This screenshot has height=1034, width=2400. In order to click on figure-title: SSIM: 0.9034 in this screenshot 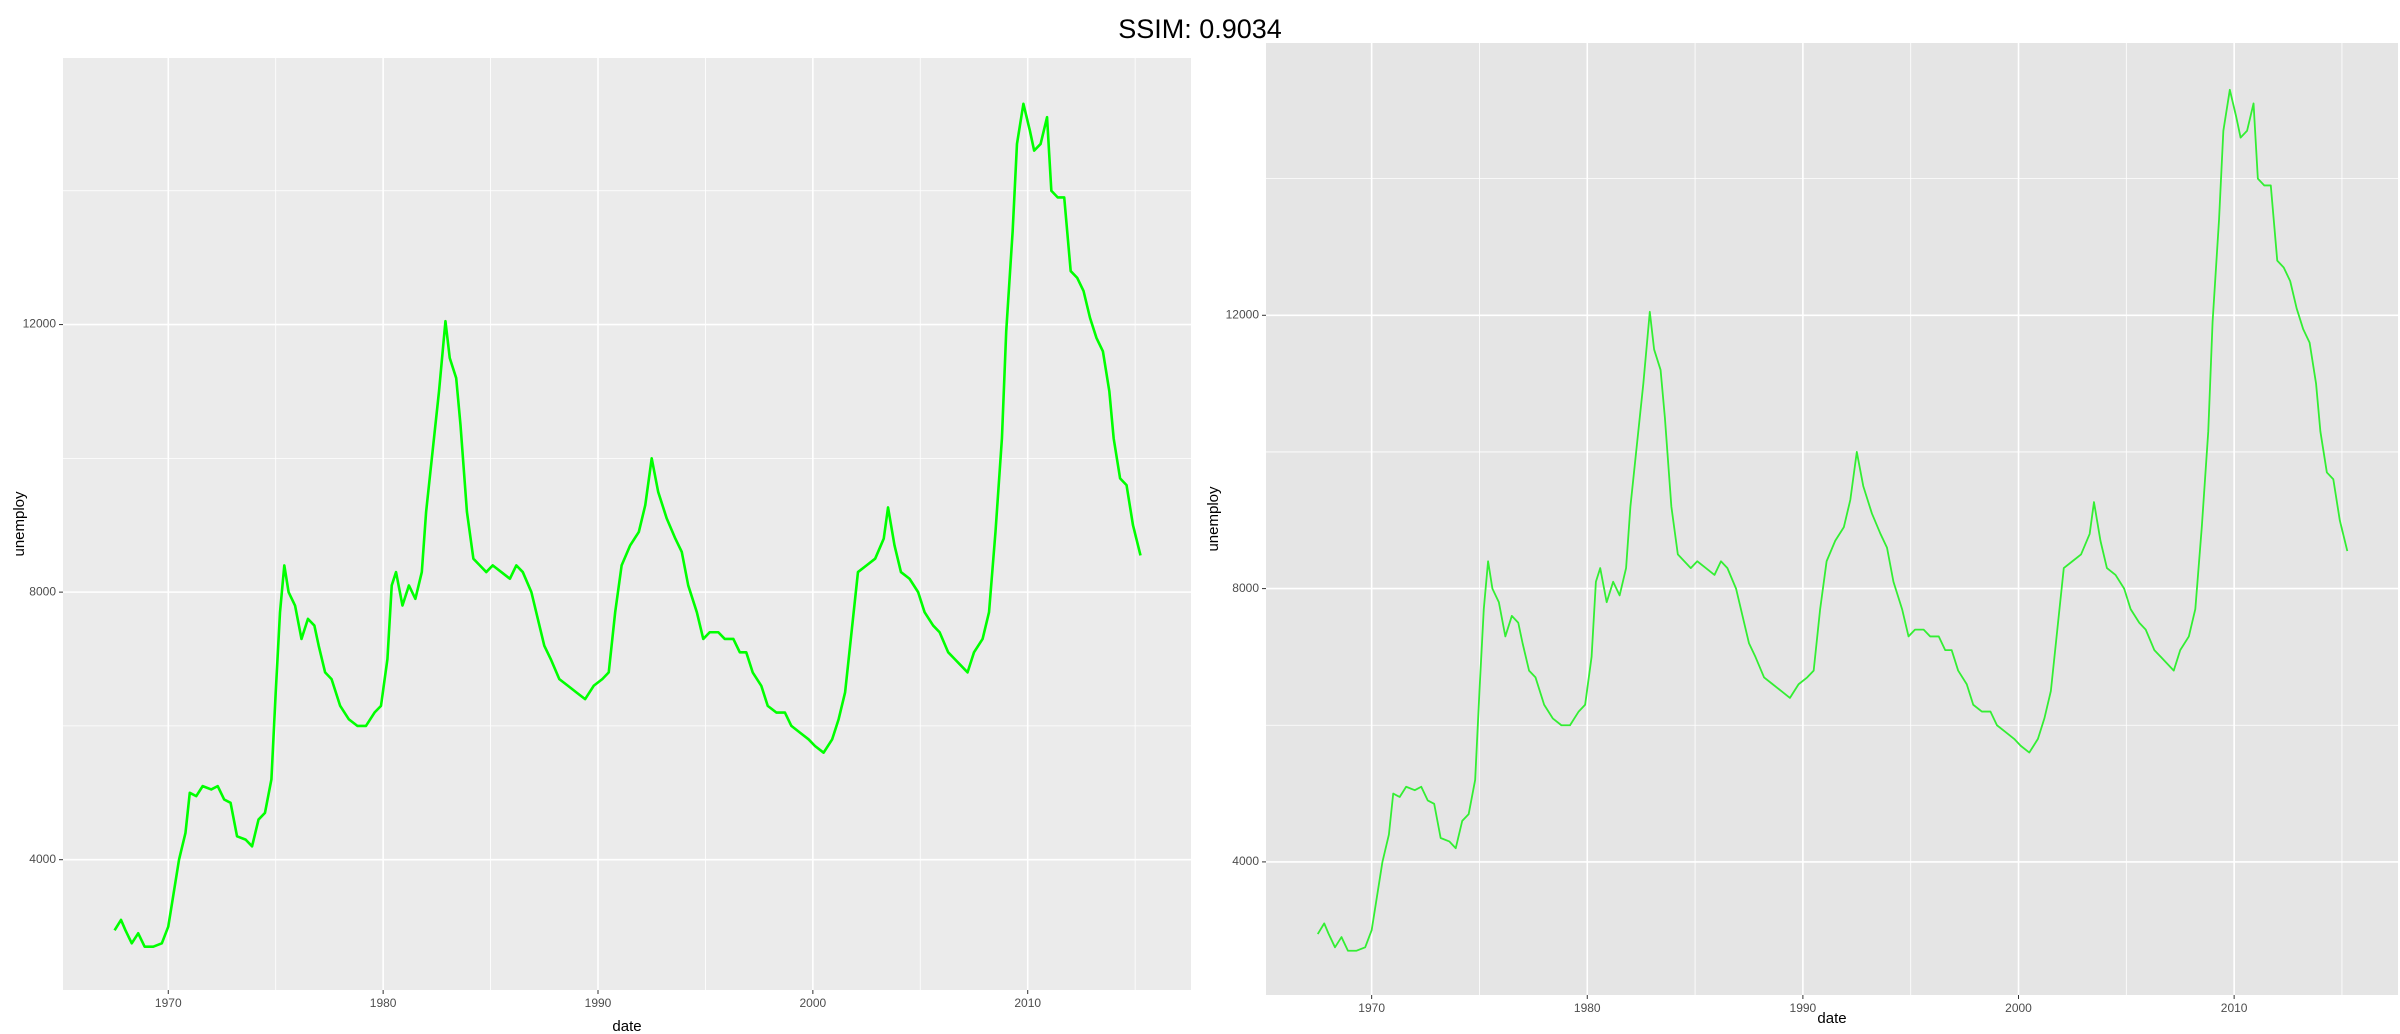, I will do `click(1200, 29)`.